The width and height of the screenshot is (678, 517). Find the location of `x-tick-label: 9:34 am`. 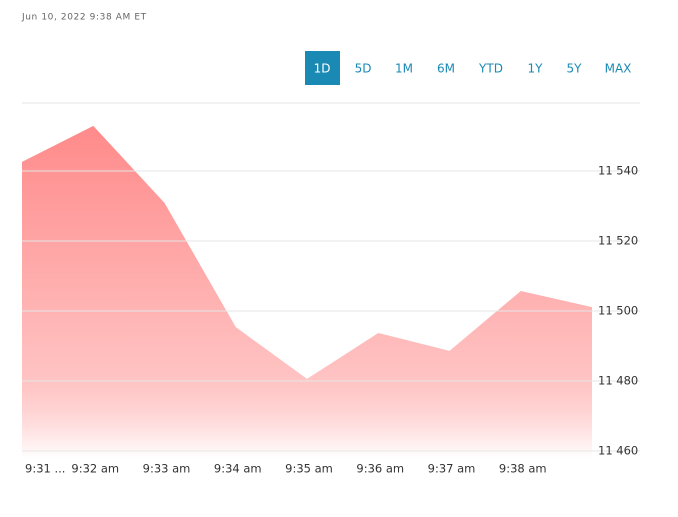

x-tick-label: 9:34 am is located at coordinates (238, 469).